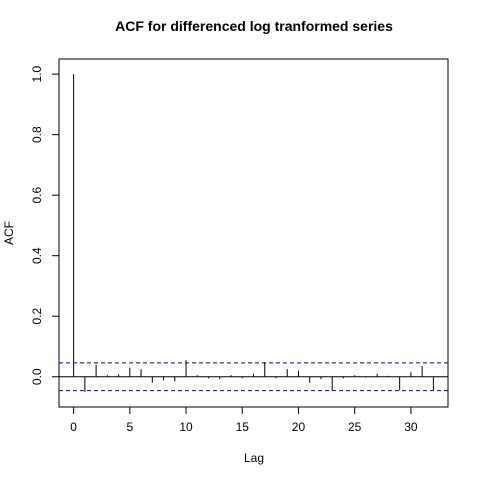 This screenshot has height=480, width=480. I want to click on x-tick-label-10: 10, so click(186, 427).